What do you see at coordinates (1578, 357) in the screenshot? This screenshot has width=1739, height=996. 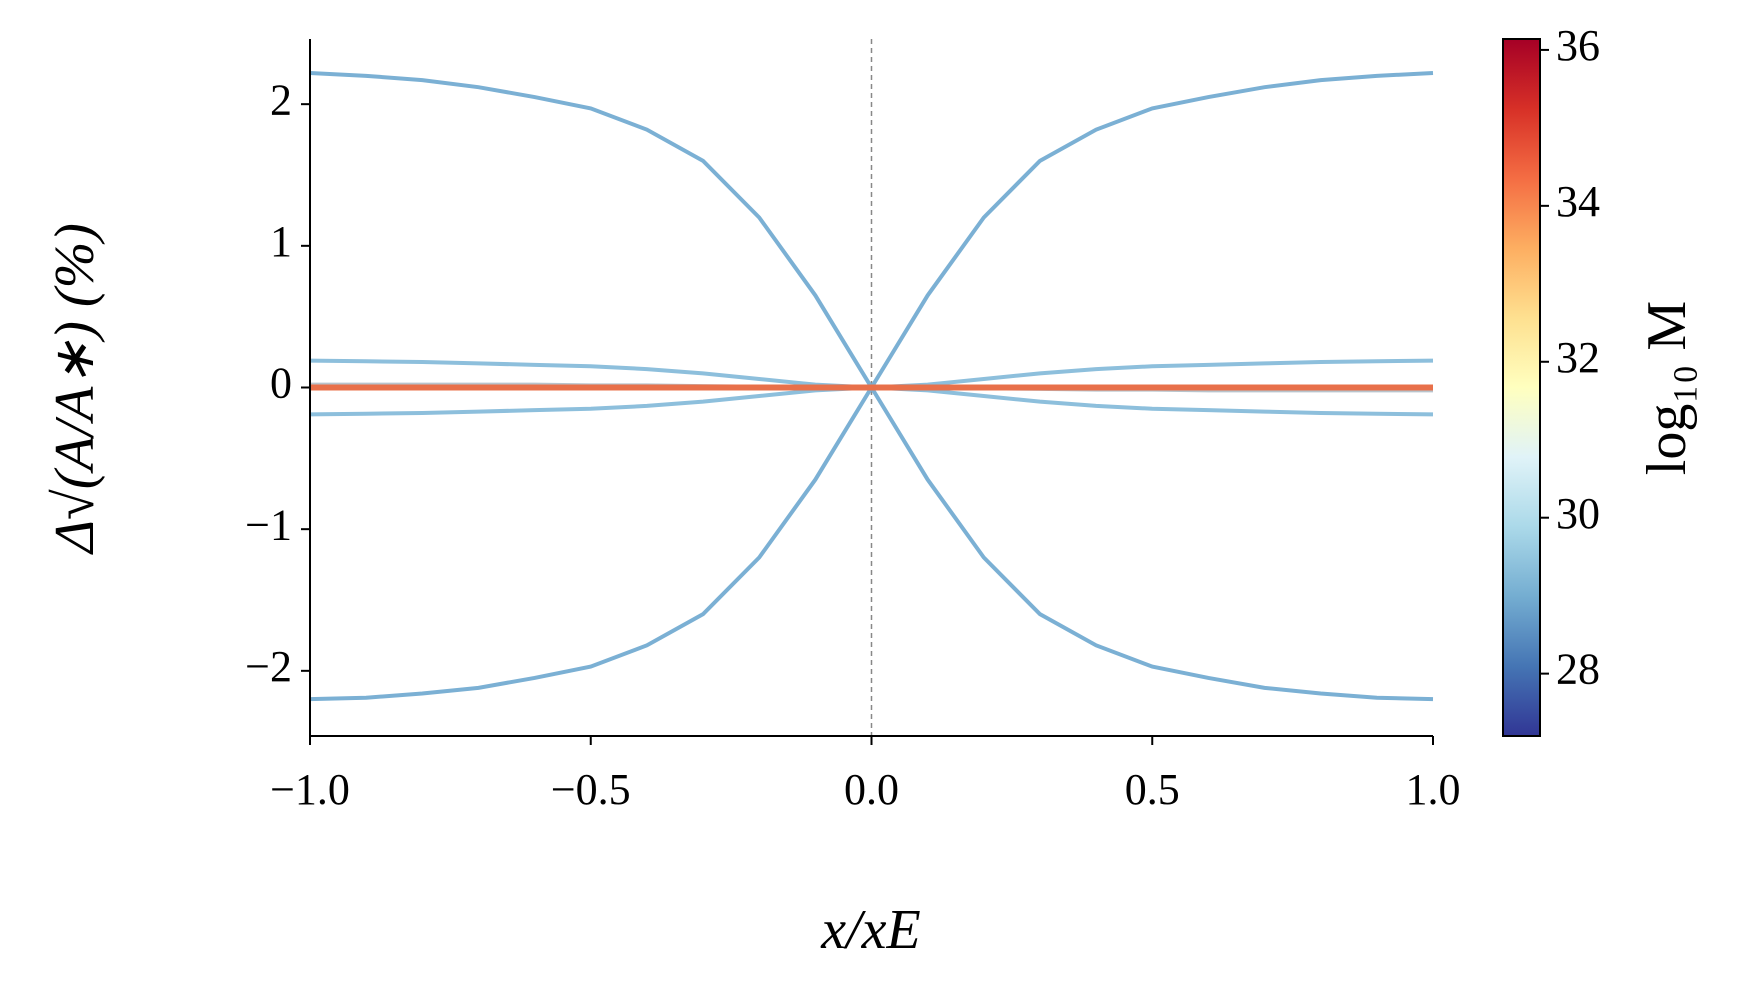 I see `colorbar-tick-label: 32` at bounding box center [1578, 357].